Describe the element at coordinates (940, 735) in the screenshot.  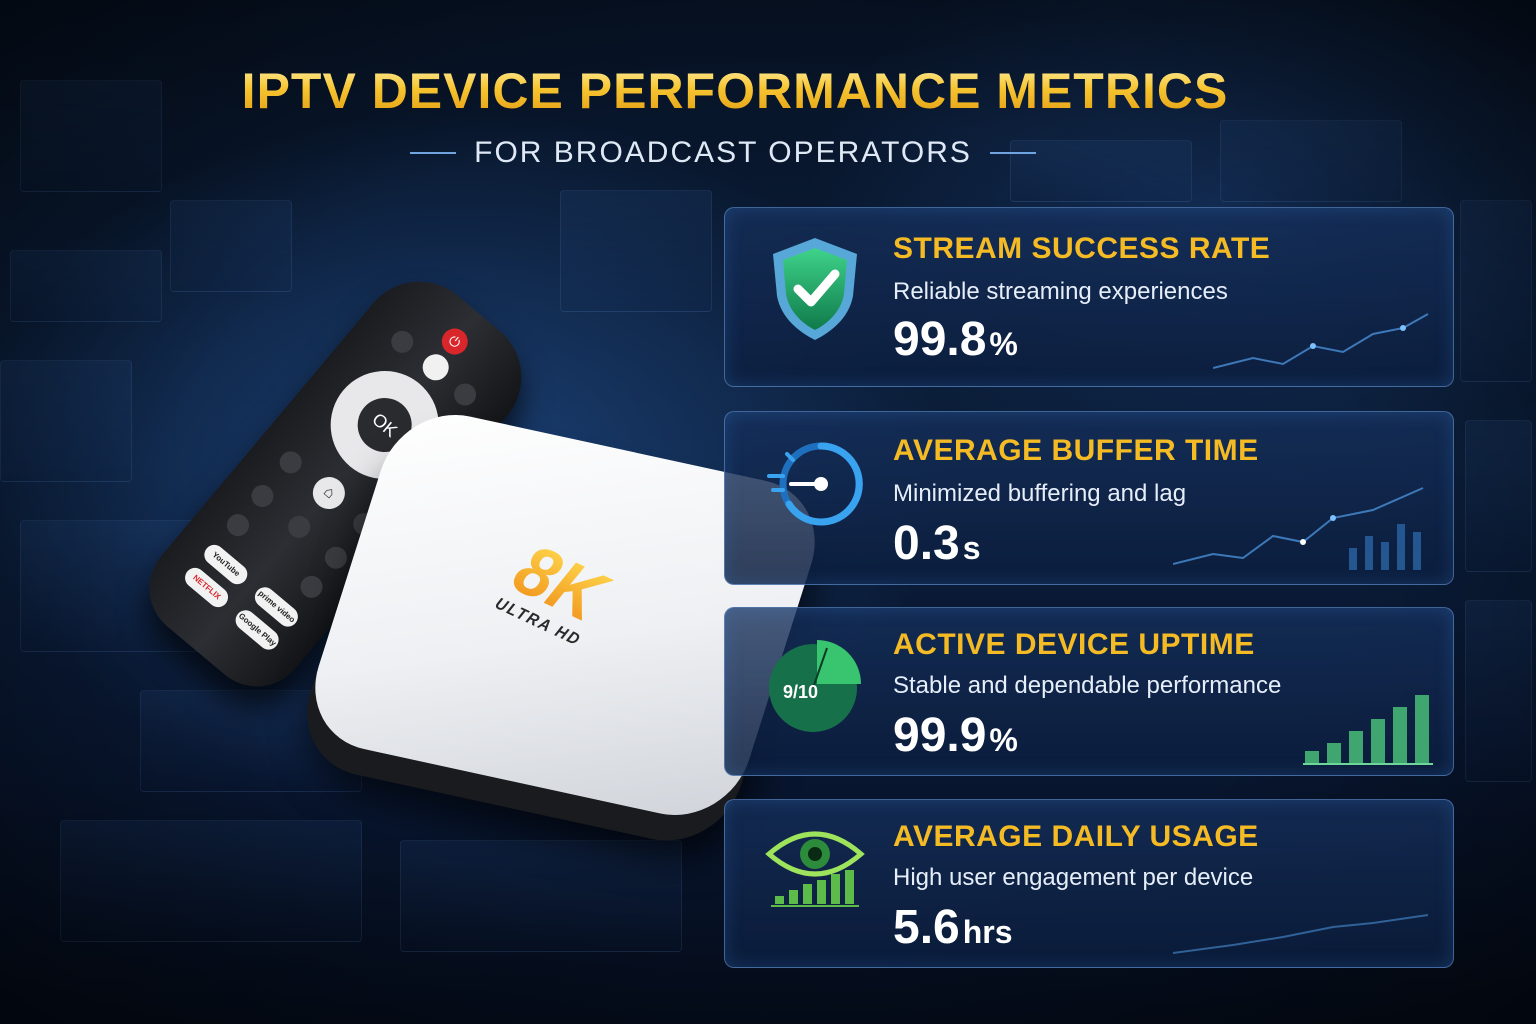
I see `metric-value-number: 99.9` at that location.